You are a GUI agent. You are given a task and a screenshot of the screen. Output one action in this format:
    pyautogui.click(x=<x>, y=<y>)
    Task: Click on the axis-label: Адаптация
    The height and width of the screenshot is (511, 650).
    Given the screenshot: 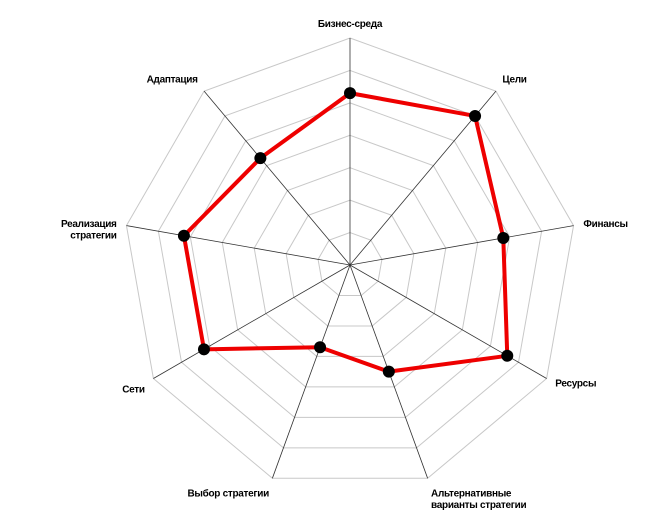 What is the action you would take?
    pyautogui.click(x=173, y=79)
    